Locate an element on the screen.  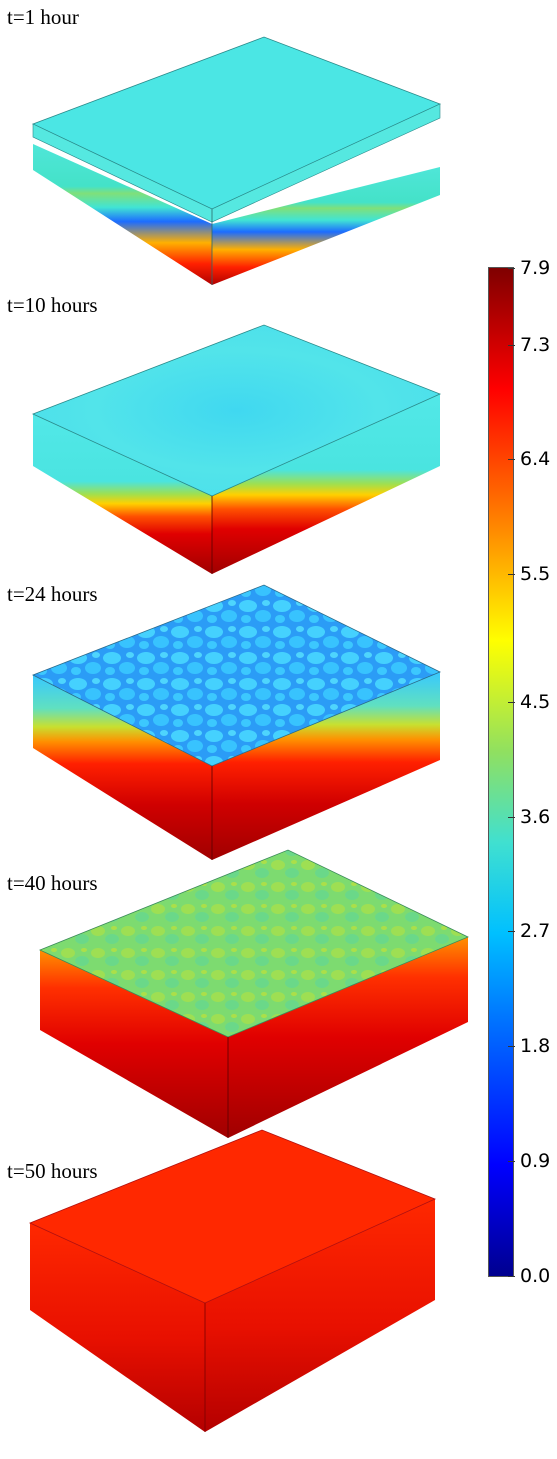
panel-label-50-hours: t=50 hours is located at coordinates (52, 1171).